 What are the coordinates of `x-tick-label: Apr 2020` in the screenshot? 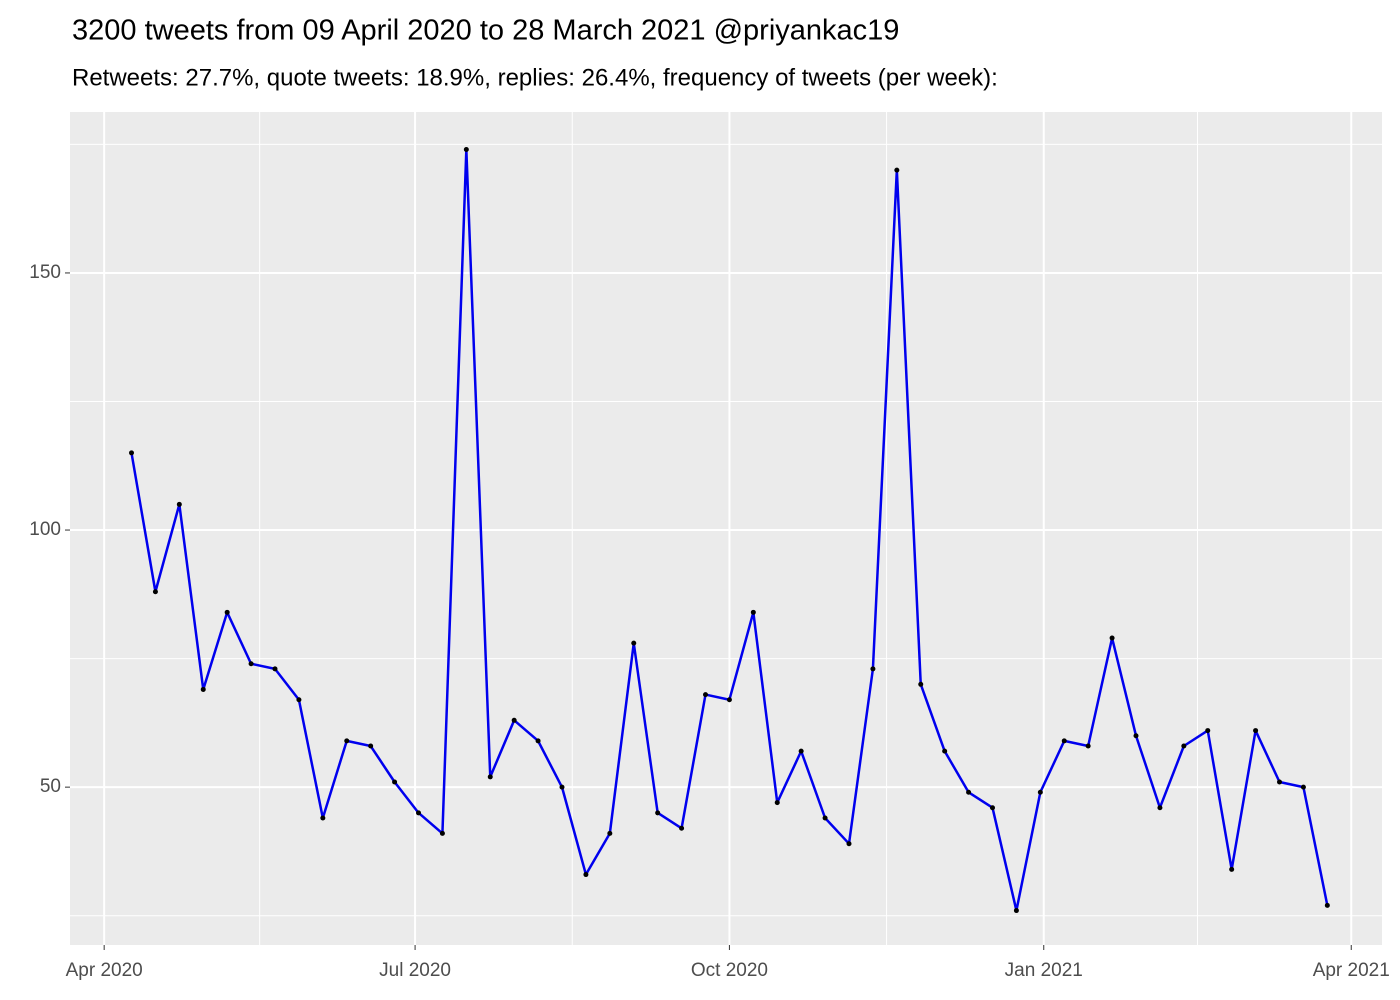 It's located at (104, 970).